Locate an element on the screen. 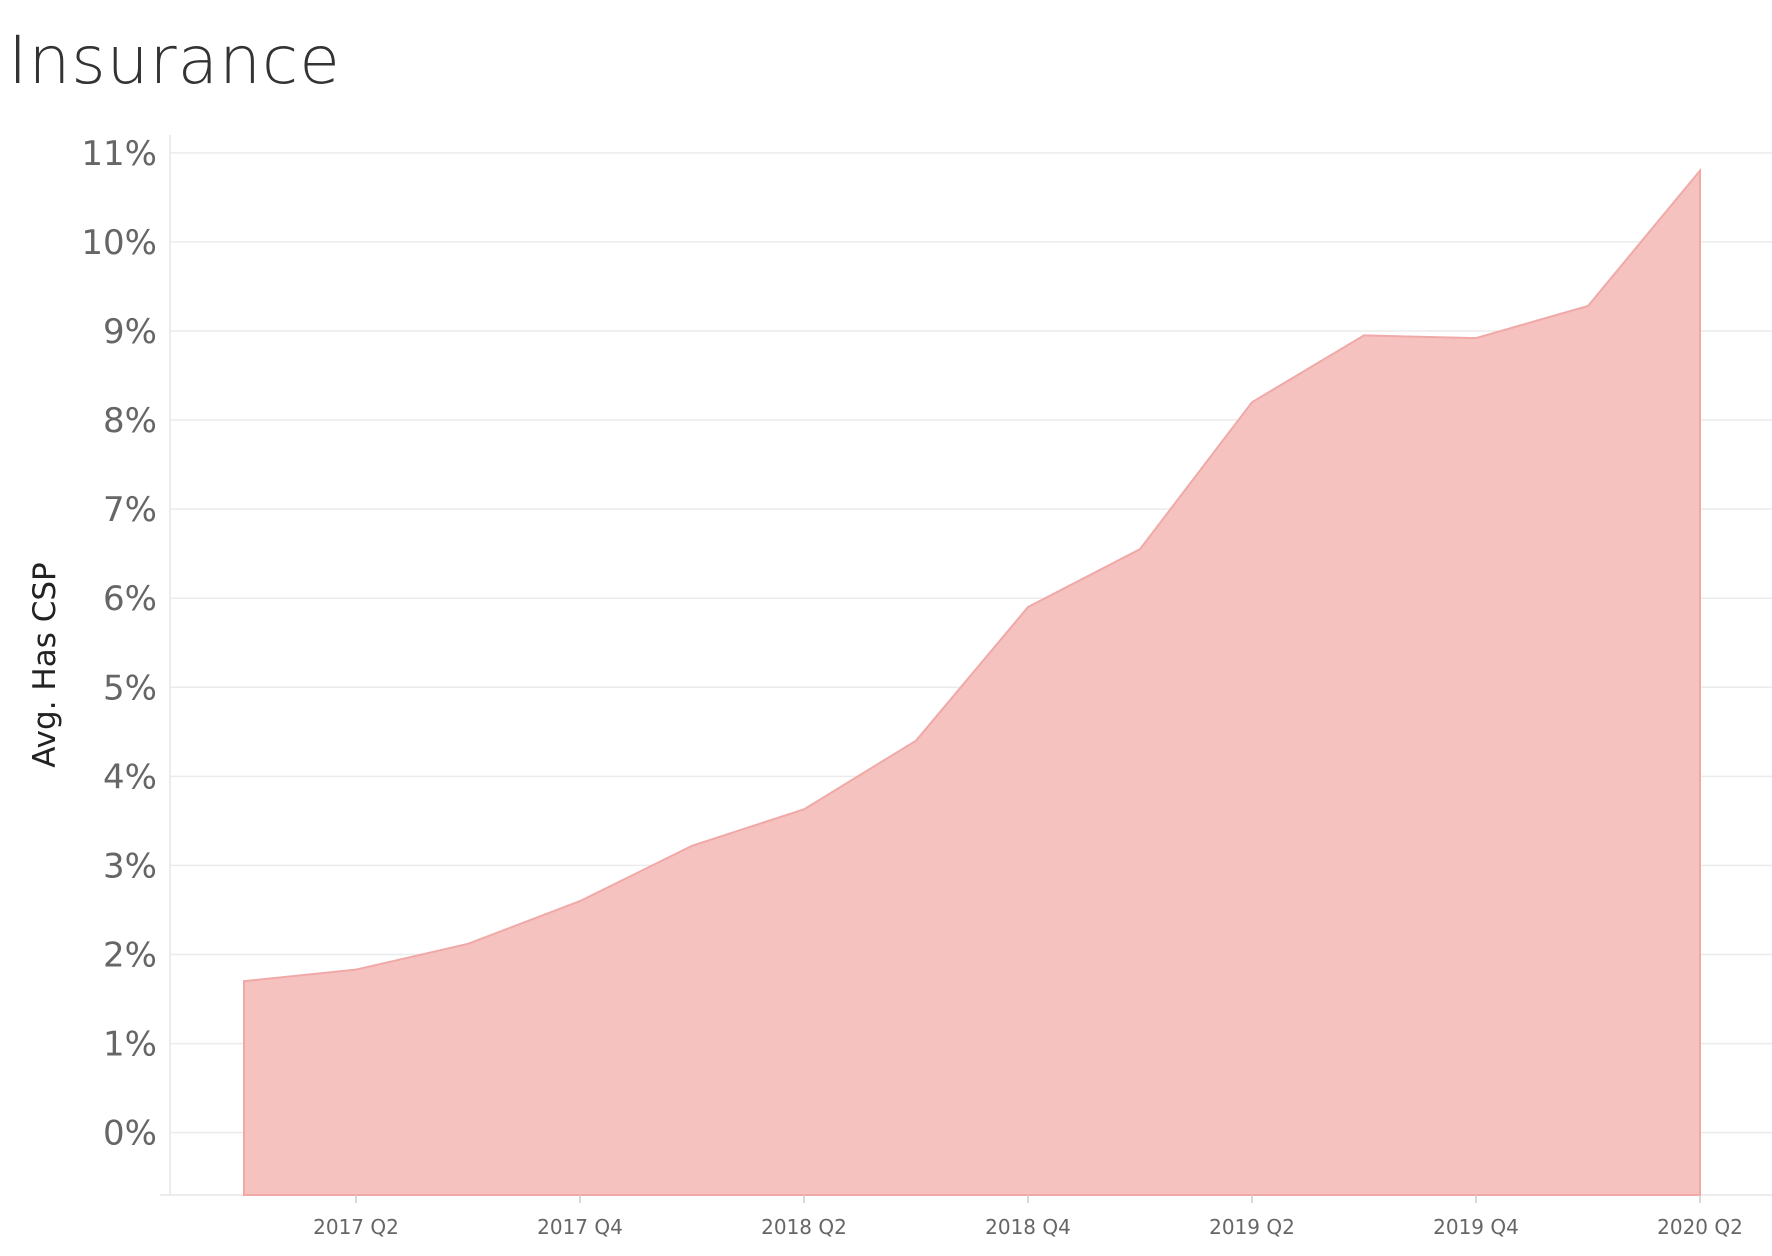 The width and height of the screenshot is (1772, 1256). y-axis-label: Avg. Has CSP is located at coordinates (45, 664).